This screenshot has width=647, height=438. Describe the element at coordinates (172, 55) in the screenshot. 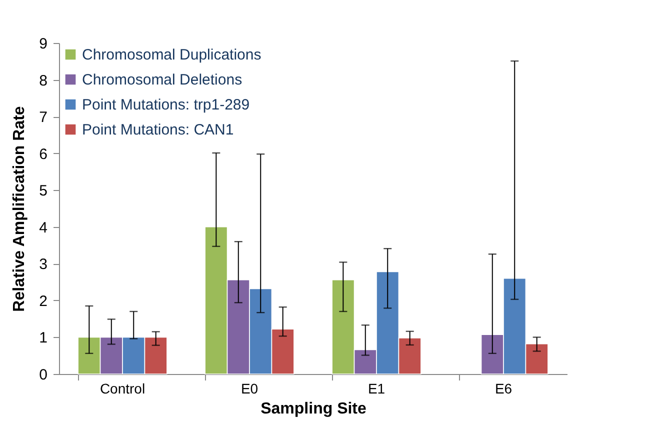

I see `legend-label: Chromosomal Duplications` at that location.